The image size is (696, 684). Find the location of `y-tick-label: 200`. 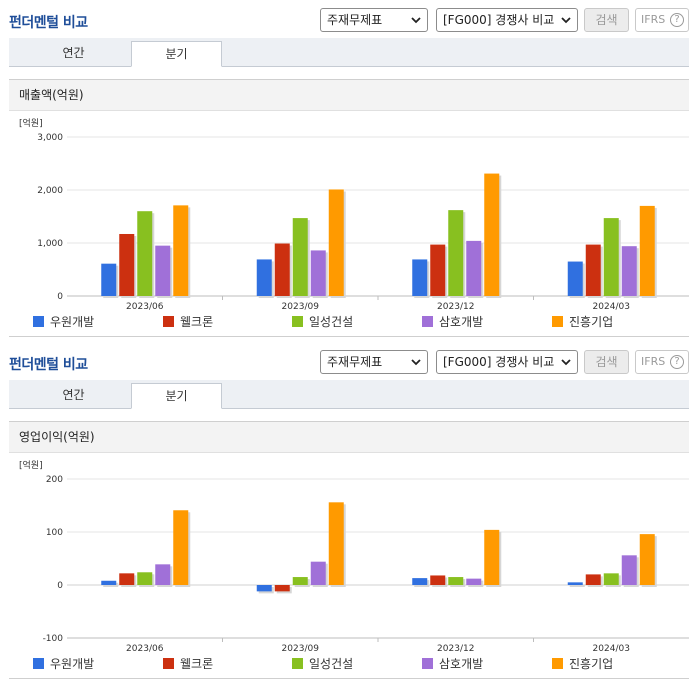

y-tick-label: 200 is located at coordinates (54, 480).